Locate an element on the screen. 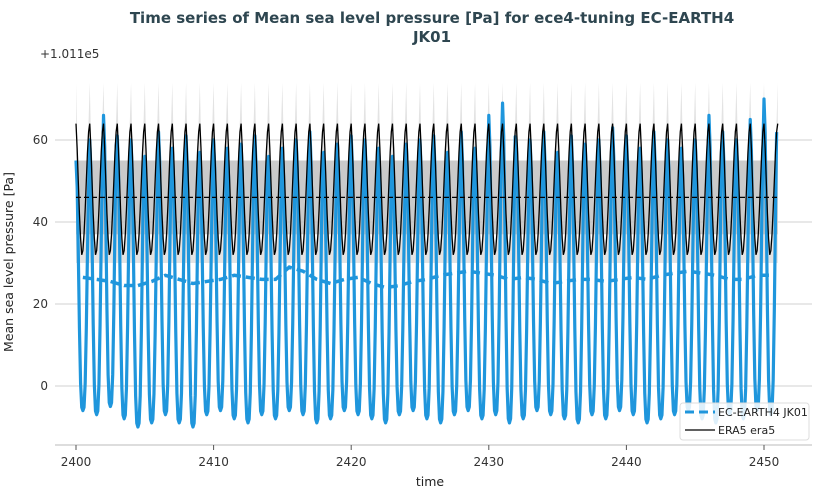 The height and width of the screenshot is (498, 825). y-tick-label: 20 is located at coordinates (40, 304).